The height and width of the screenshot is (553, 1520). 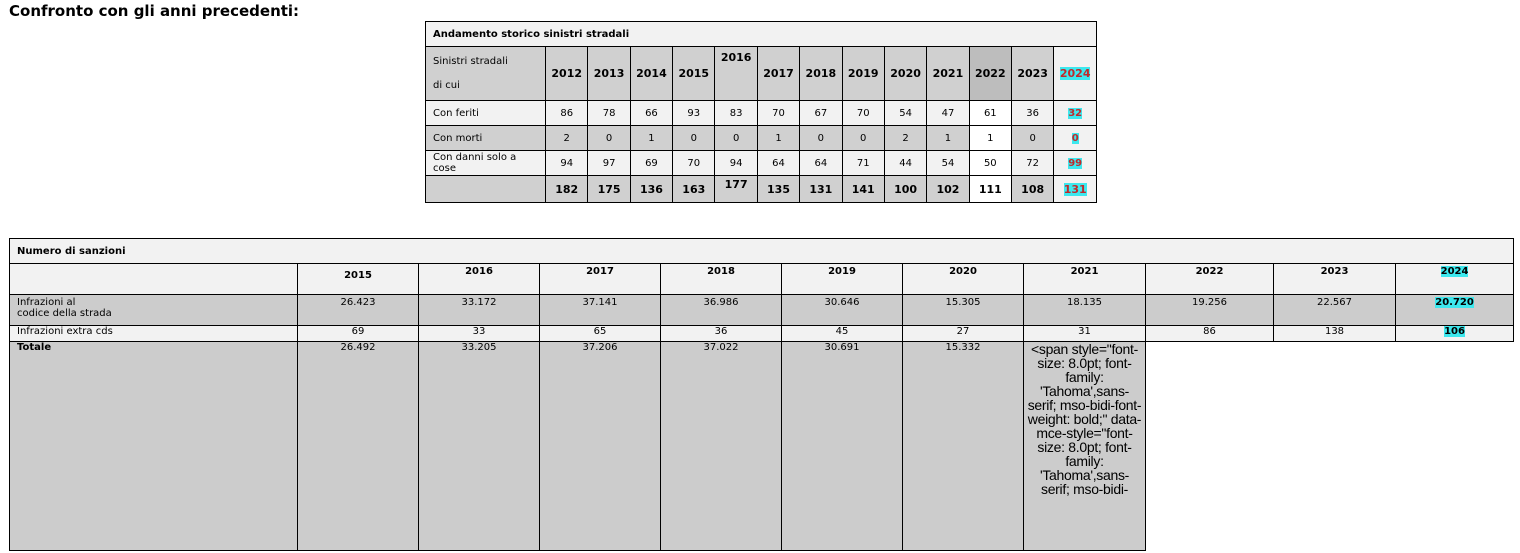 I want to click on highlighted-value: 99, so click(x=1075, y=163).